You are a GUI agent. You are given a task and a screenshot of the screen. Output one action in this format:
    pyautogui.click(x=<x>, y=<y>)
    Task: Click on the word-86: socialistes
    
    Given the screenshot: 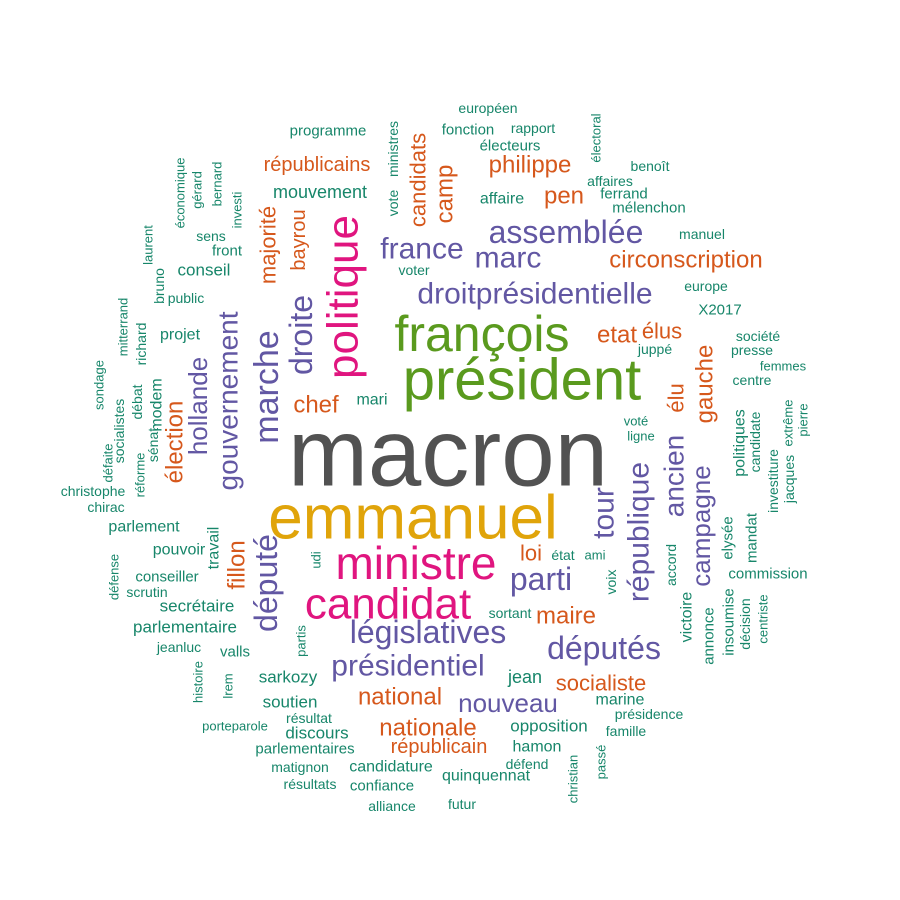 What is the action you would take?
    pyautogui.click(x=119, y=431)
    